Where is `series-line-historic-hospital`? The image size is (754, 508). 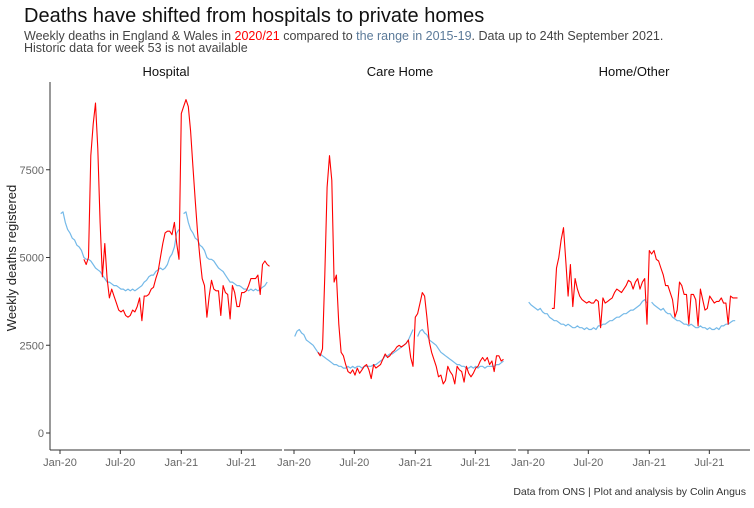 series-line-historic-hospital is located at coordinates (164, 251).